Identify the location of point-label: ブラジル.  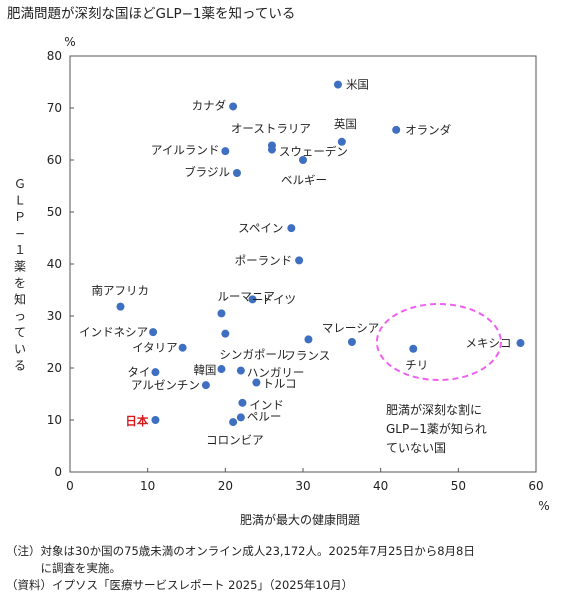
(207, 172).